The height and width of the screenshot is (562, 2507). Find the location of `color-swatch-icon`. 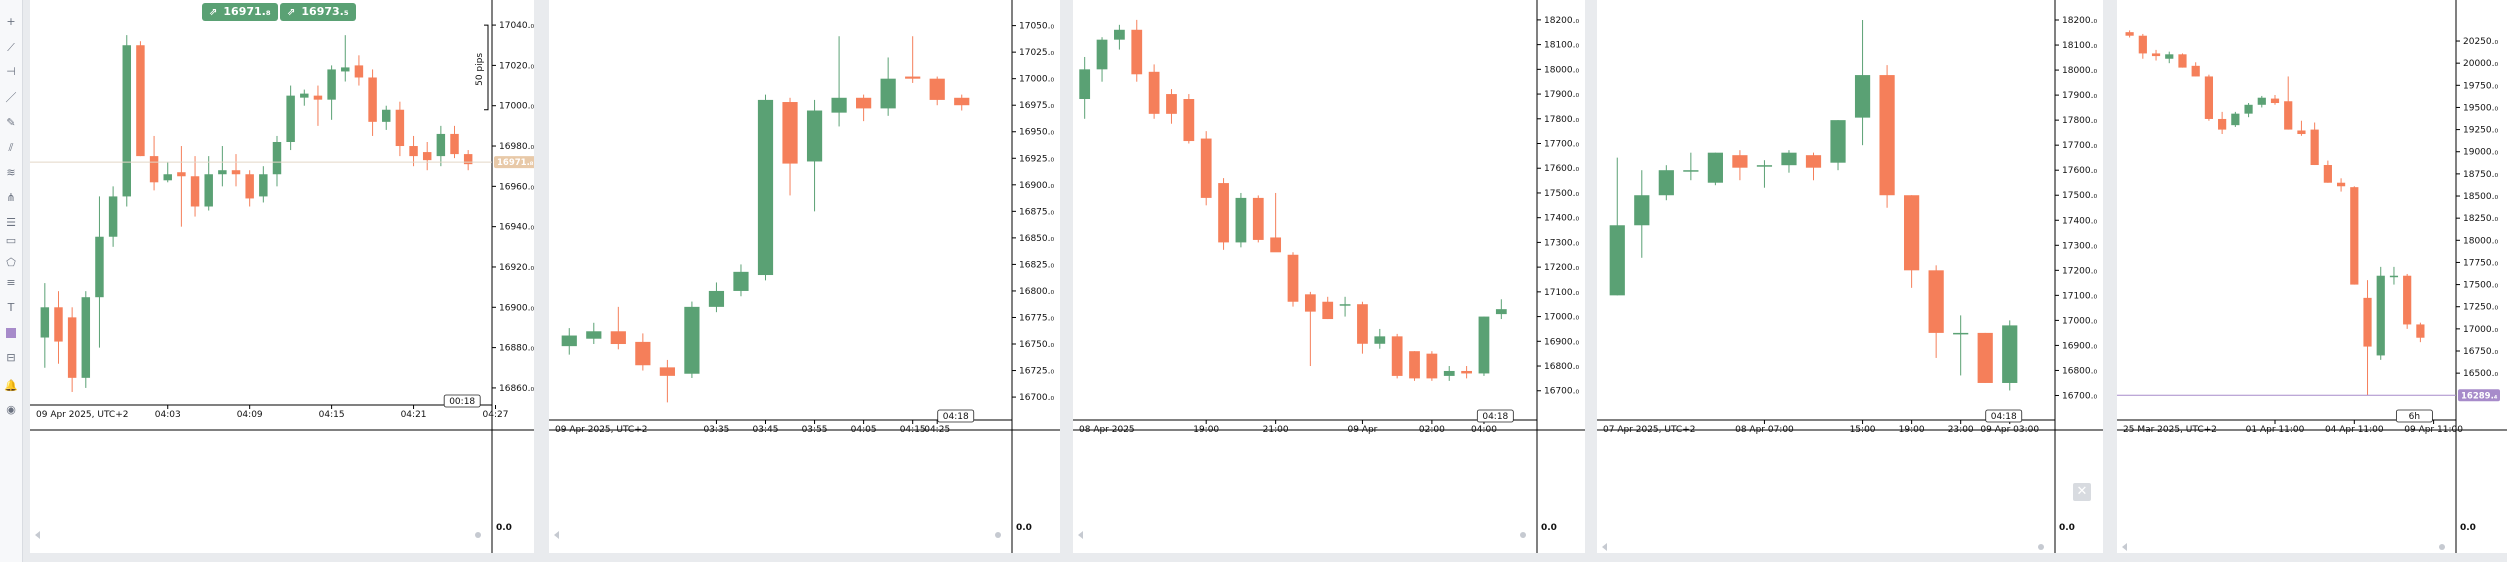

color-swatch-icon is located at coordinates (11, 333).